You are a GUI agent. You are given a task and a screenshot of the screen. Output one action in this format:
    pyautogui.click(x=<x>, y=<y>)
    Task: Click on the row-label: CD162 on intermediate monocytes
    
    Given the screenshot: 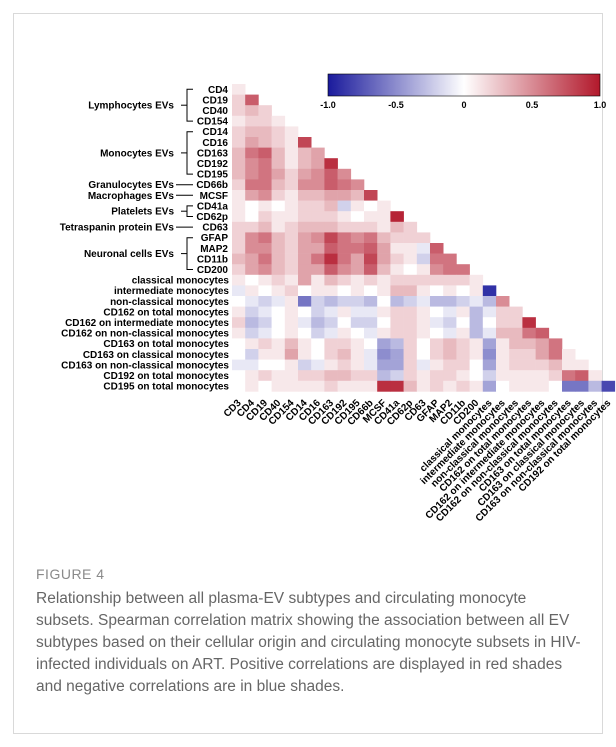 What is the action you would take?
    pyautogui.click(x=147, y=323)
    